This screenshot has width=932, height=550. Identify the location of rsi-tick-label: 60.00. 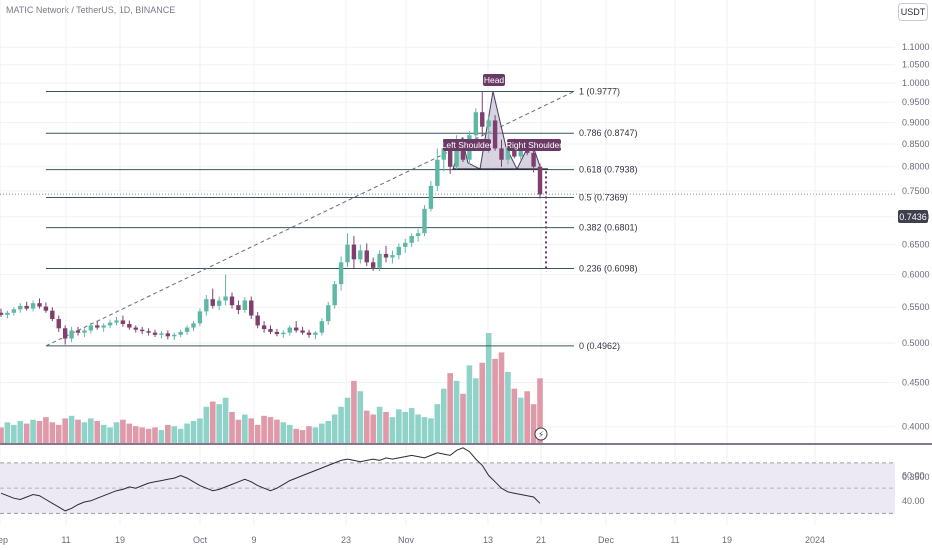
(913, 476).